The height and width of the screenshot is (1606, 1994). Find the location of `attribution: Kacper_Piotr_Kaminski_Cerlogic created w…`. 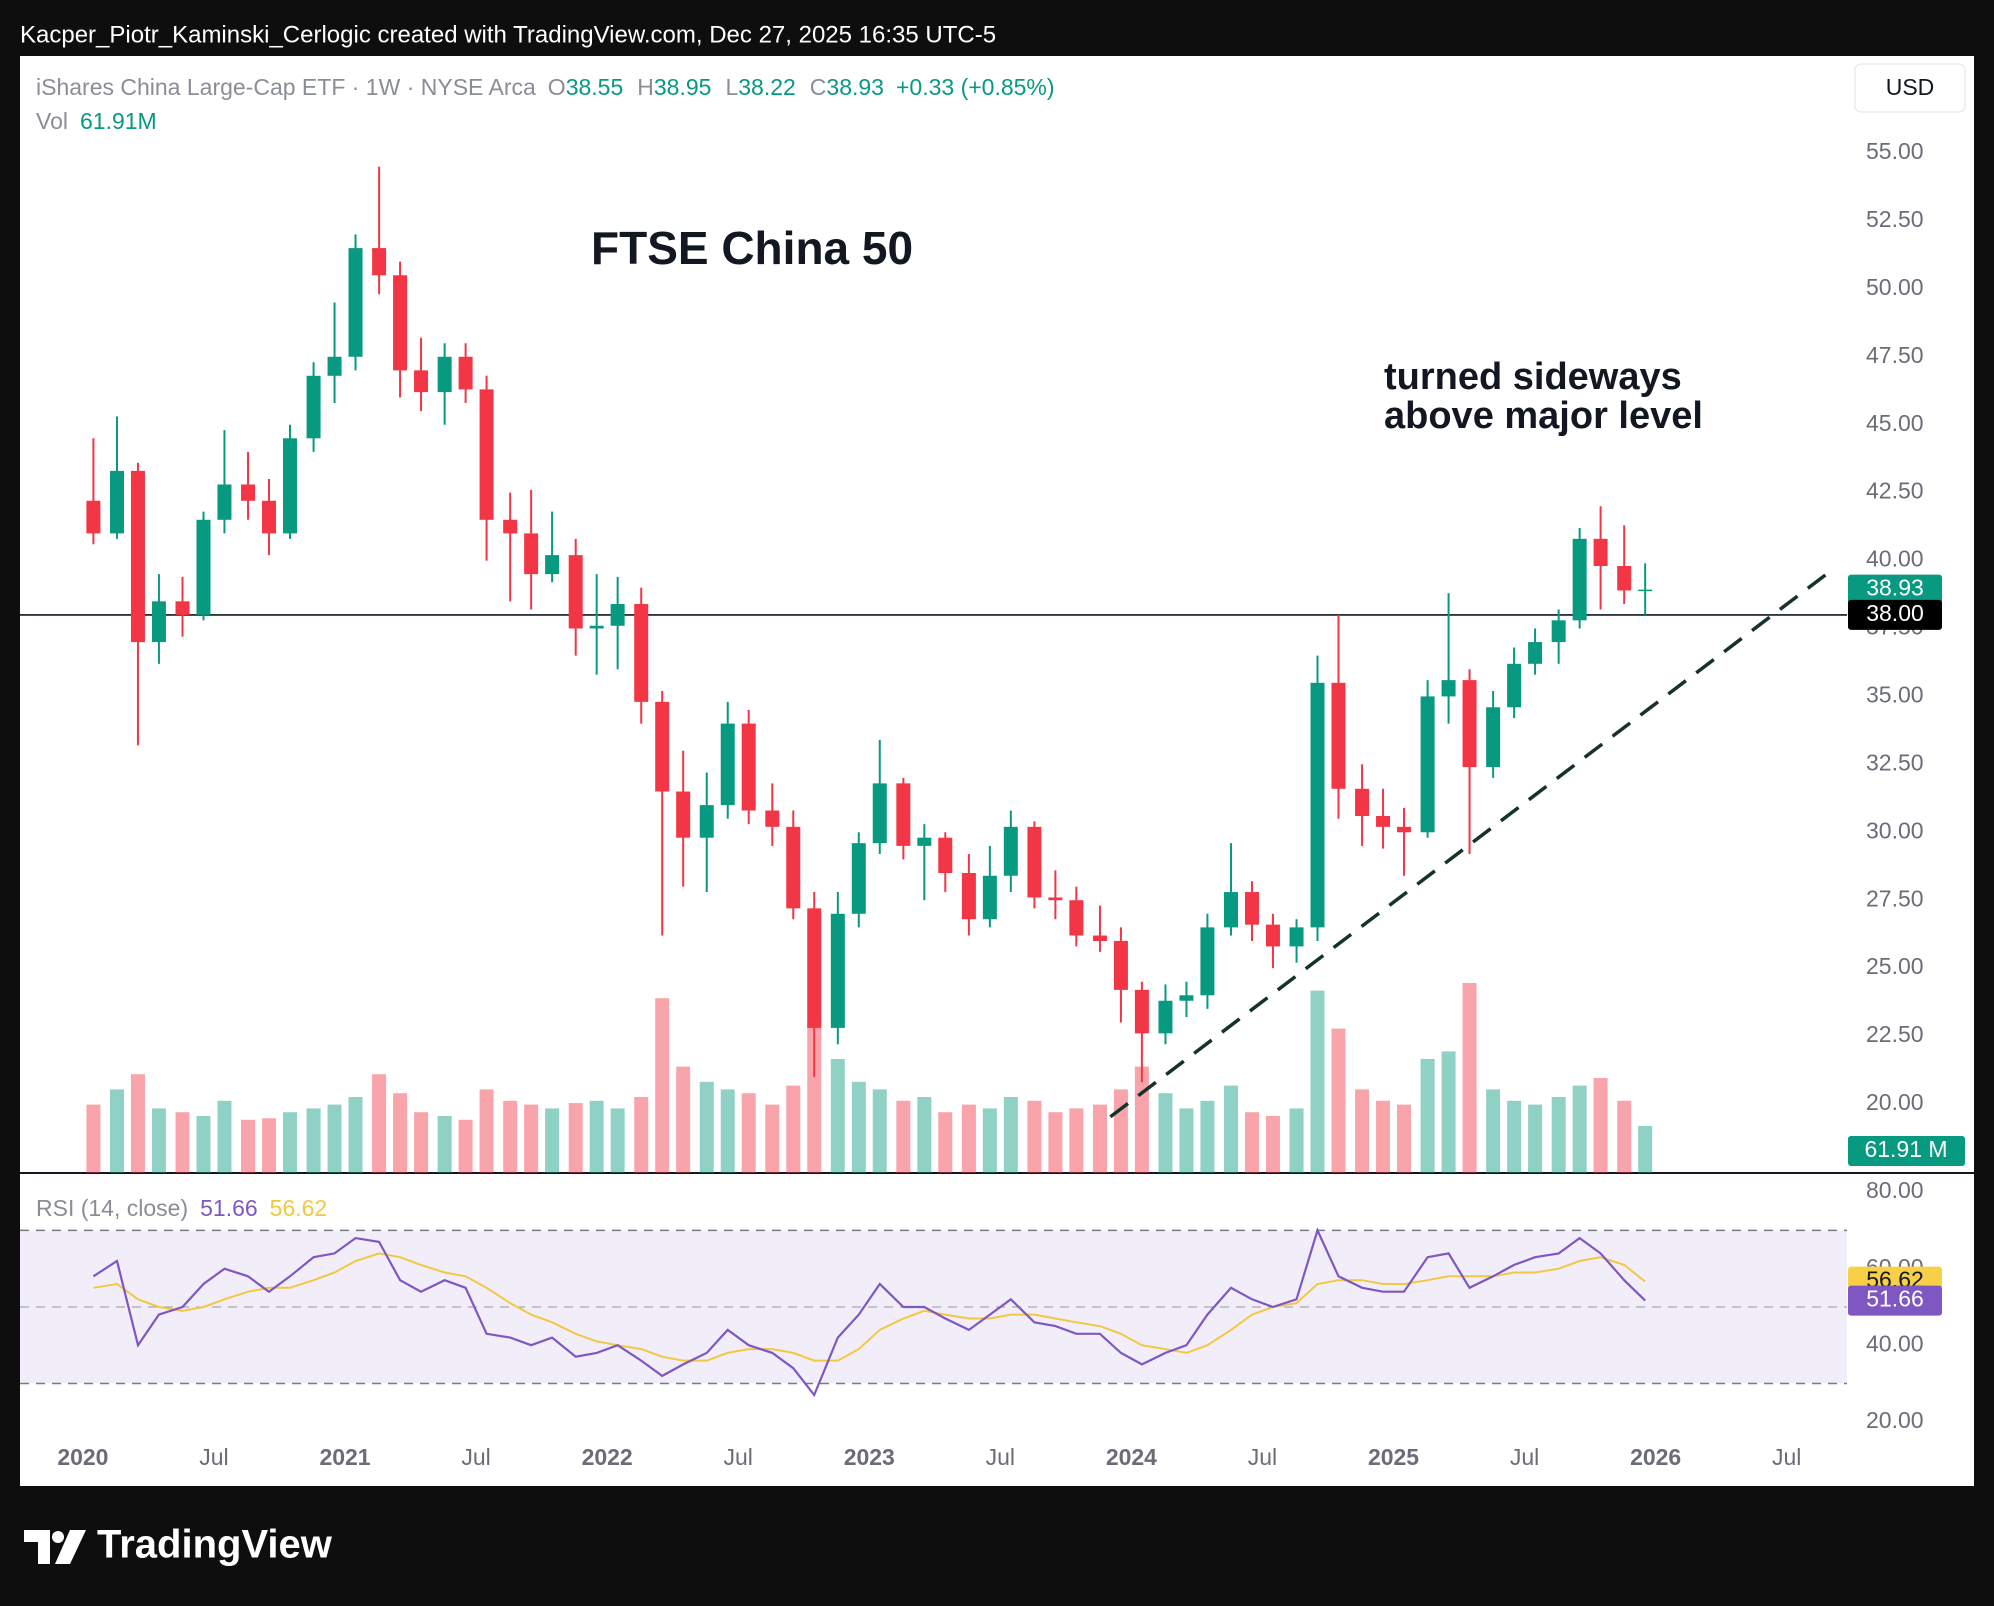

attribution: Kacper_Piotr_Kaminski_Cerlogic created w… is located at coordinates (508, 34).